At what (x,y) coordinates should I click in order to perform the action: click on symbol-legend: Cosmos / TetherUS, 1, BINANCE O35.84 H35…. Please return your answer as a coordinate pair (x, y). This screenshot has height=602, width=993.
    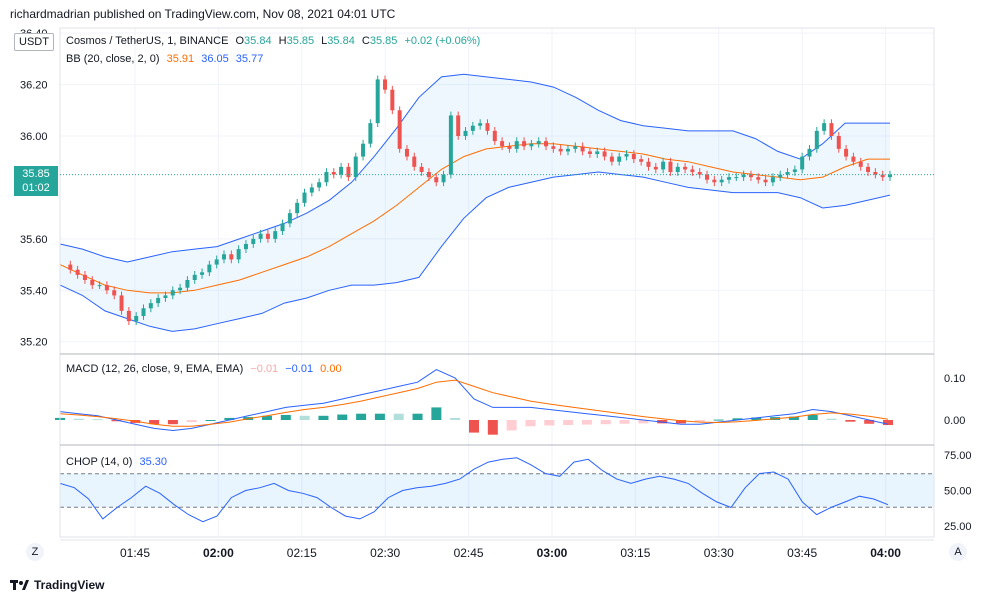
    Looking at the image, I should click on (275, 41).